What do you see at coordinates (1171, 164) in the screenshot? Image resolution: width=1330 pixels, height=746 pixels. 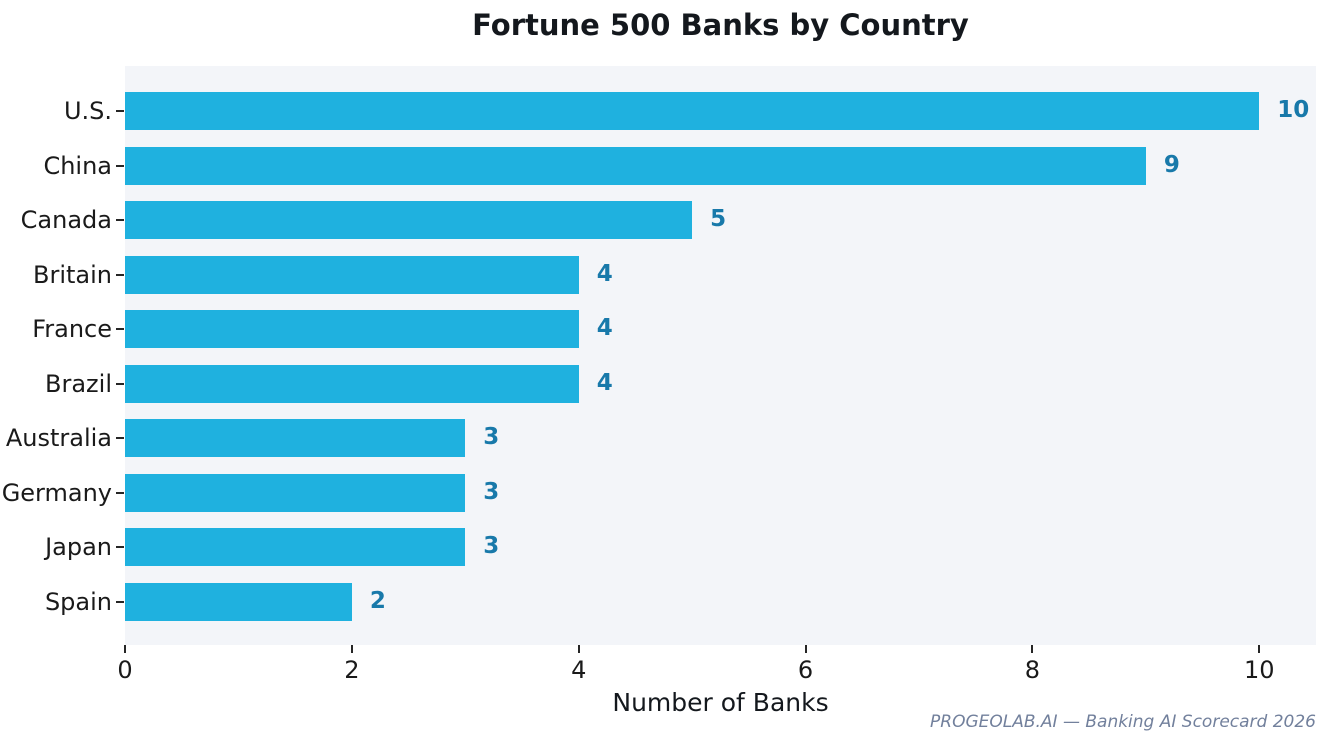 I see `bar-value-label: 9` at bounding box center [1171, 164].